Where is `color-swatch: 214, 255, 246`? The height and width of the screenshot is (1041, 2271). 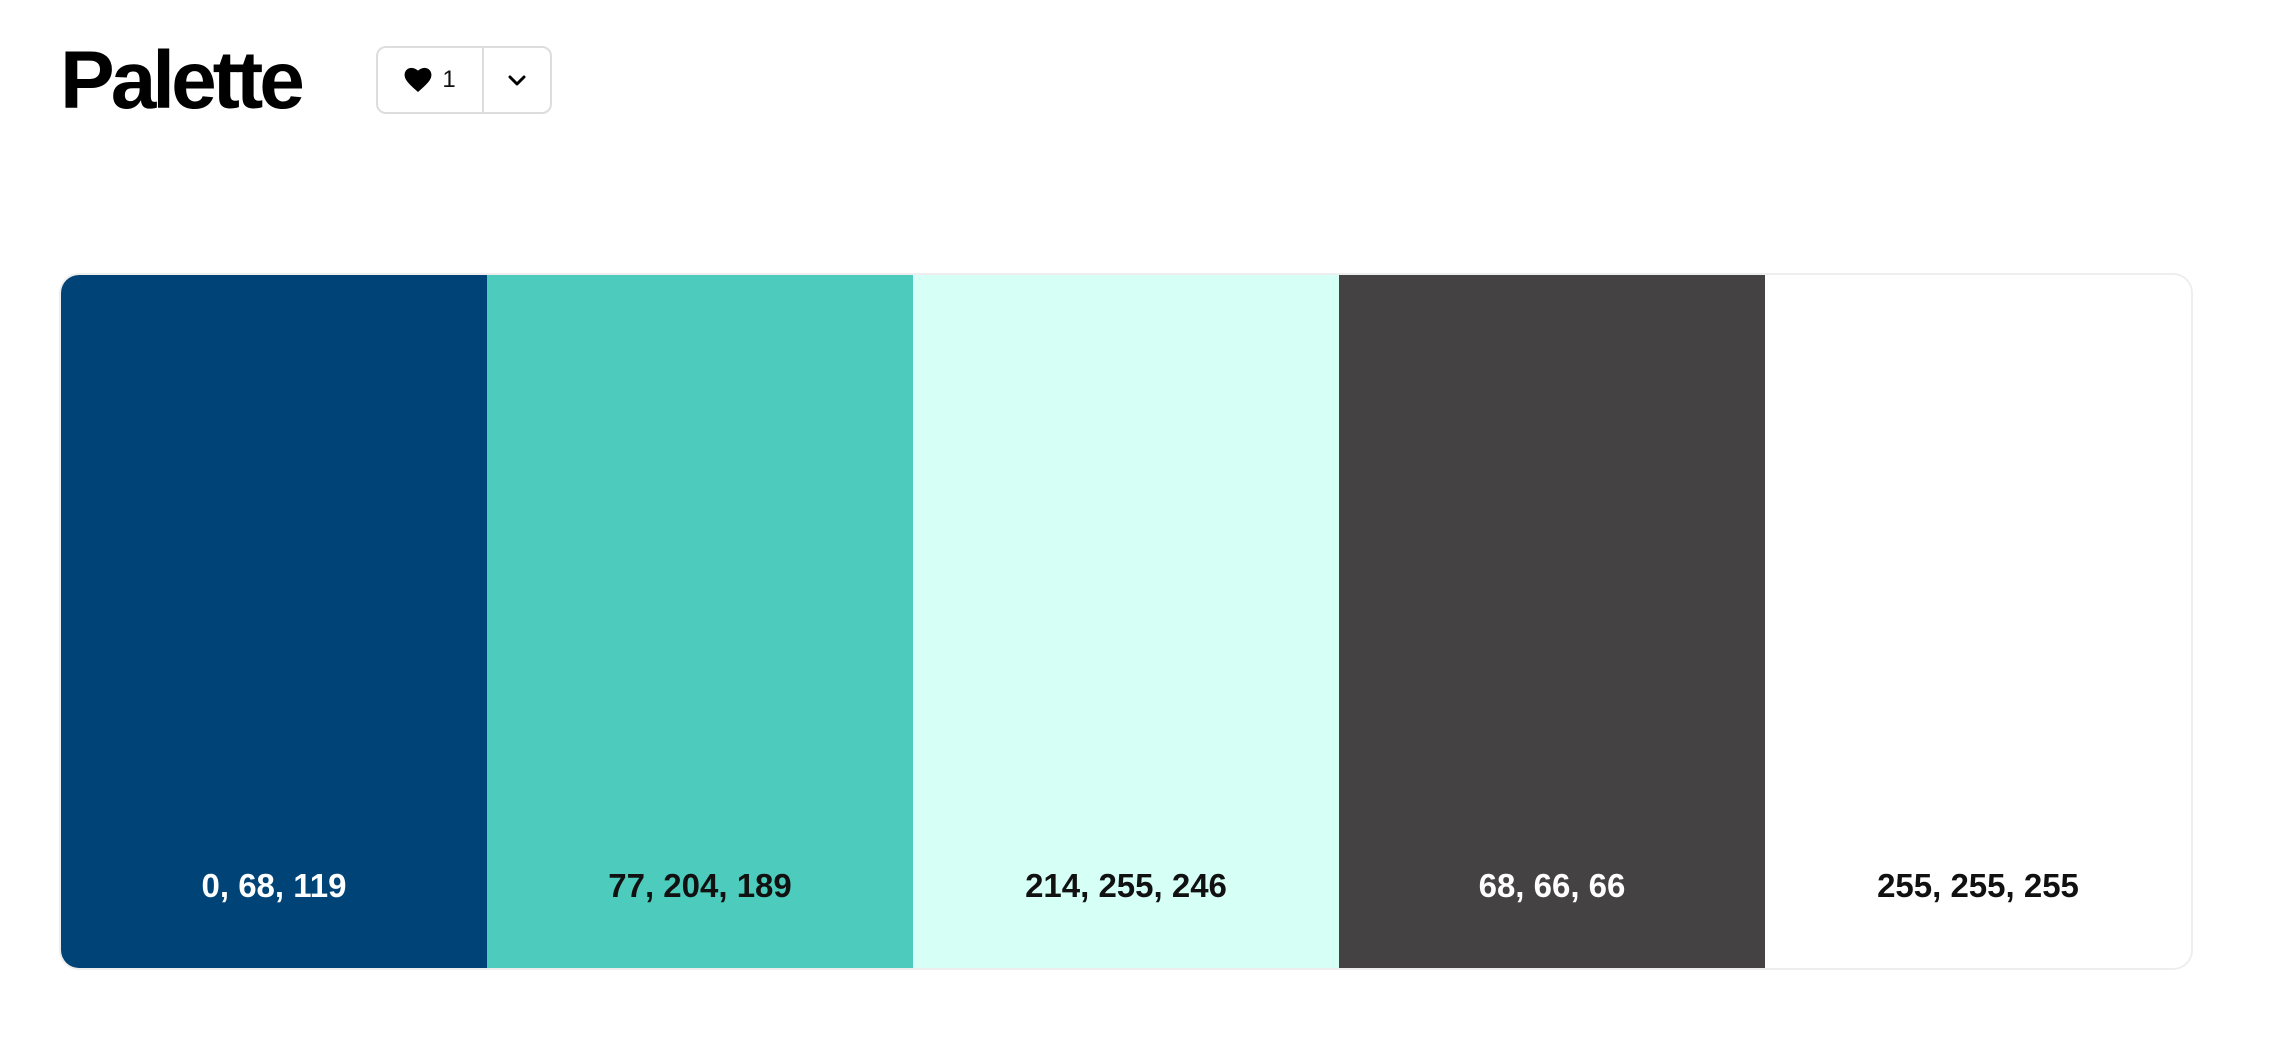 color-swatch: 214, 255, 246 is located at coordinates (1126, 621).